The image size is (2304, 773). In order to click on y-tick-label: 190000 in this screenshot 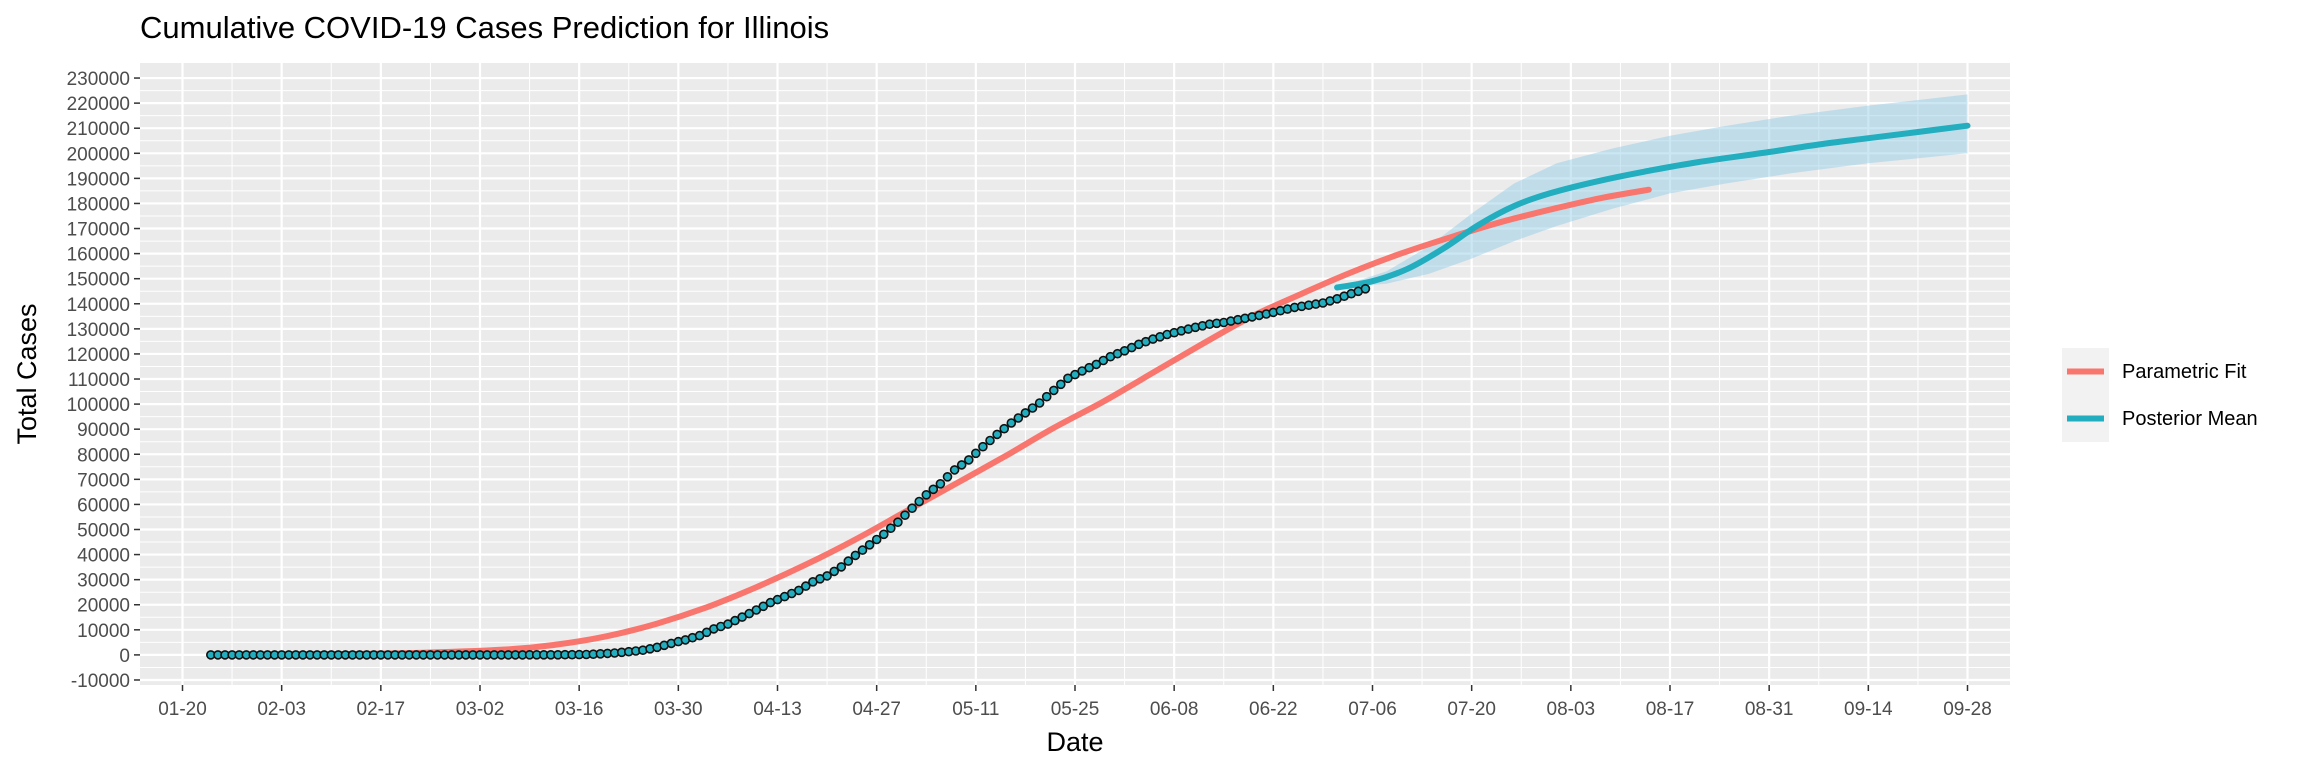, I will do `click(98, 179)`.